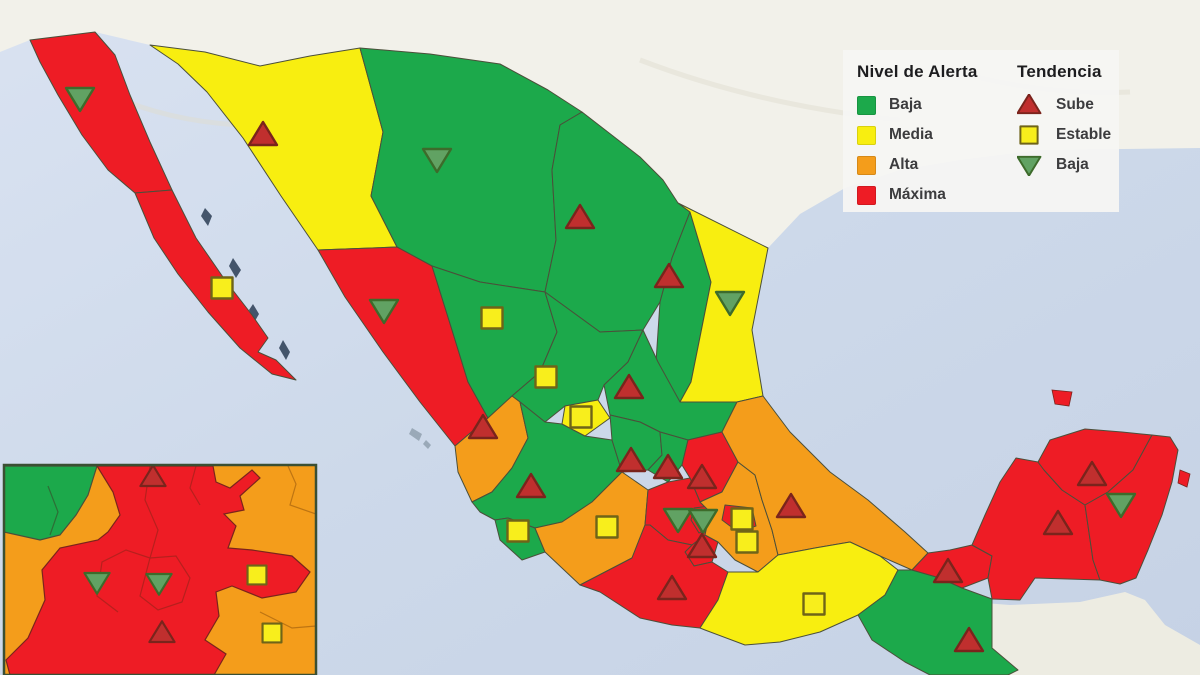 The width and height of the screenshot is (1200, 675). Describe the element at coordinates (1058, 522) in the screenshot. I see `trend-marker-campeche` at that location.